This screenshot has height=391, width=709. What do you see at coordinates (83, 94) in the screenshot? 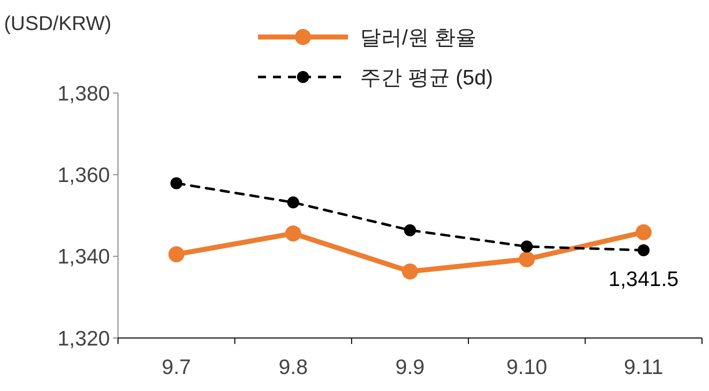
I see `y-tick-label: 1,380` at bounding box center [83, 94].